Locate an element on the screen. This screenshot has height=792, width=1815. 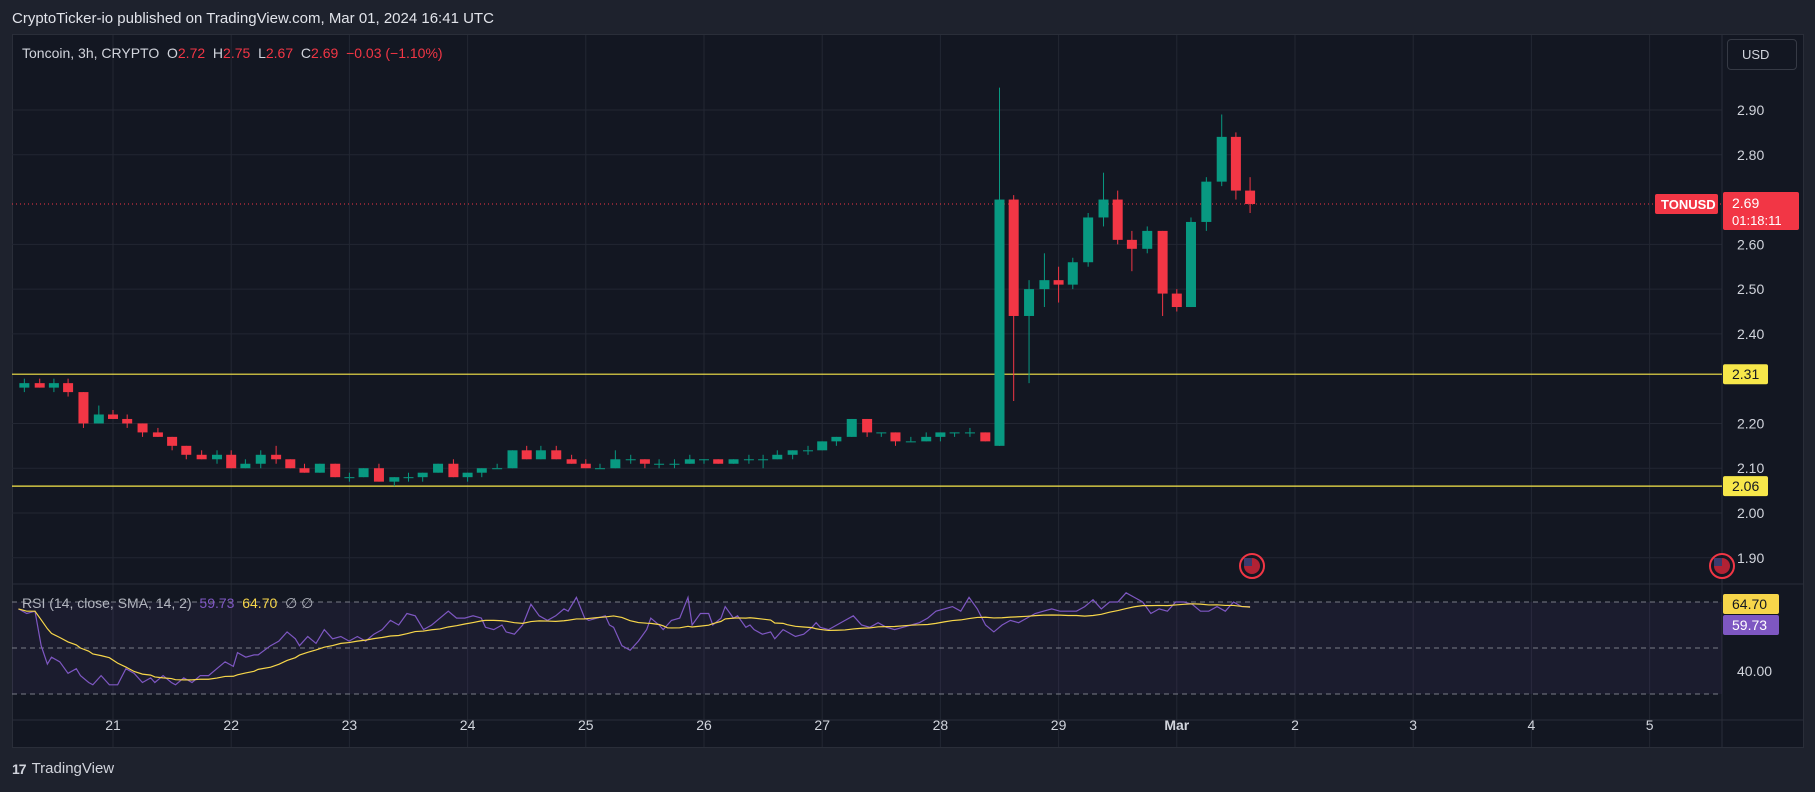
price-tick-7: 2.00 is located at coordinates (1750, 513).